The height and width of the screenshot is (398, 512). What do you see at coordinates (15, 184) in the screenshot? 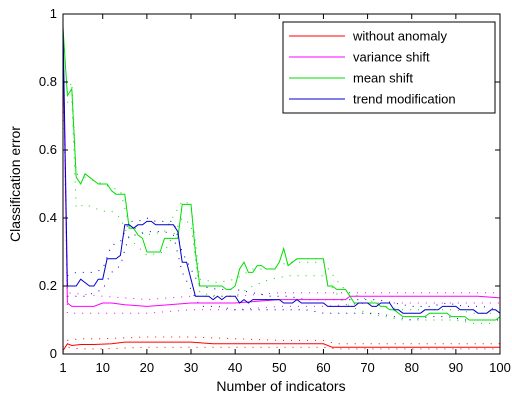
I see `y-axis-label: Classification error` at bounding box center [15, 184].